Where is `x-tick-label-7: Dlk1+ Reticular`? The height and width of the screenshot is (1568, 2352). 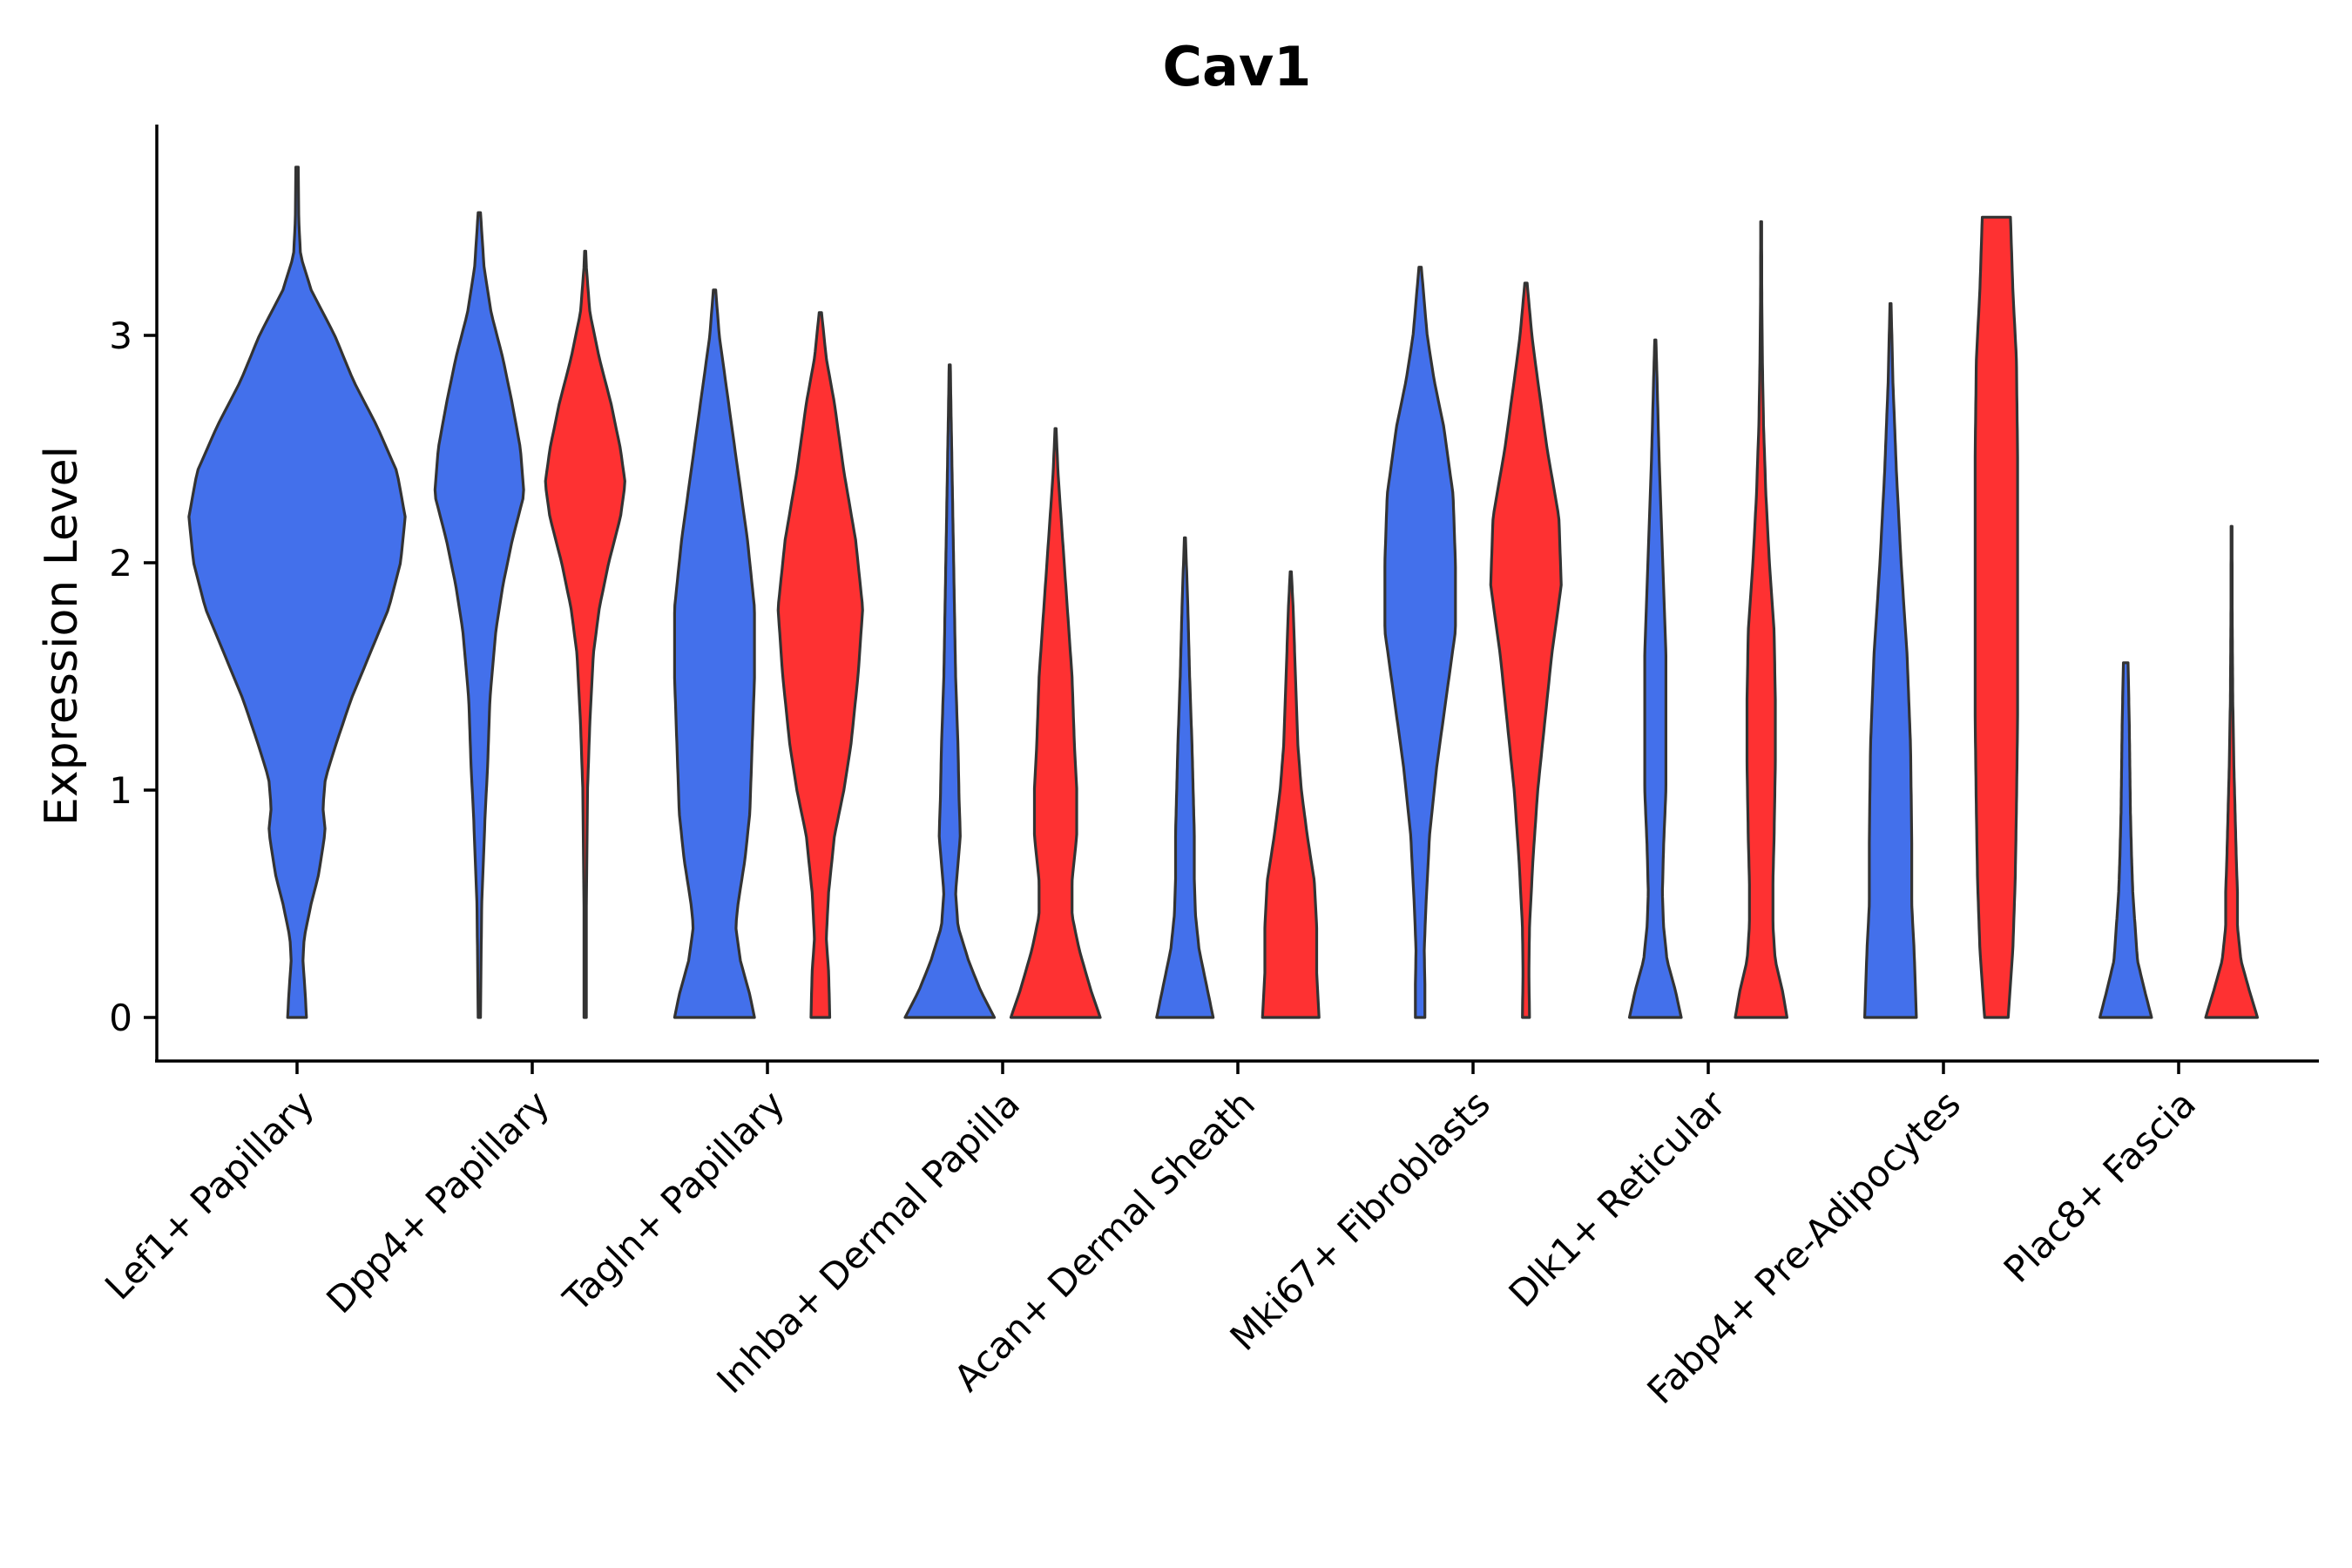
x-tick-label-7: Dlk1+ Reticular is located at coordinates (1617, 1198).